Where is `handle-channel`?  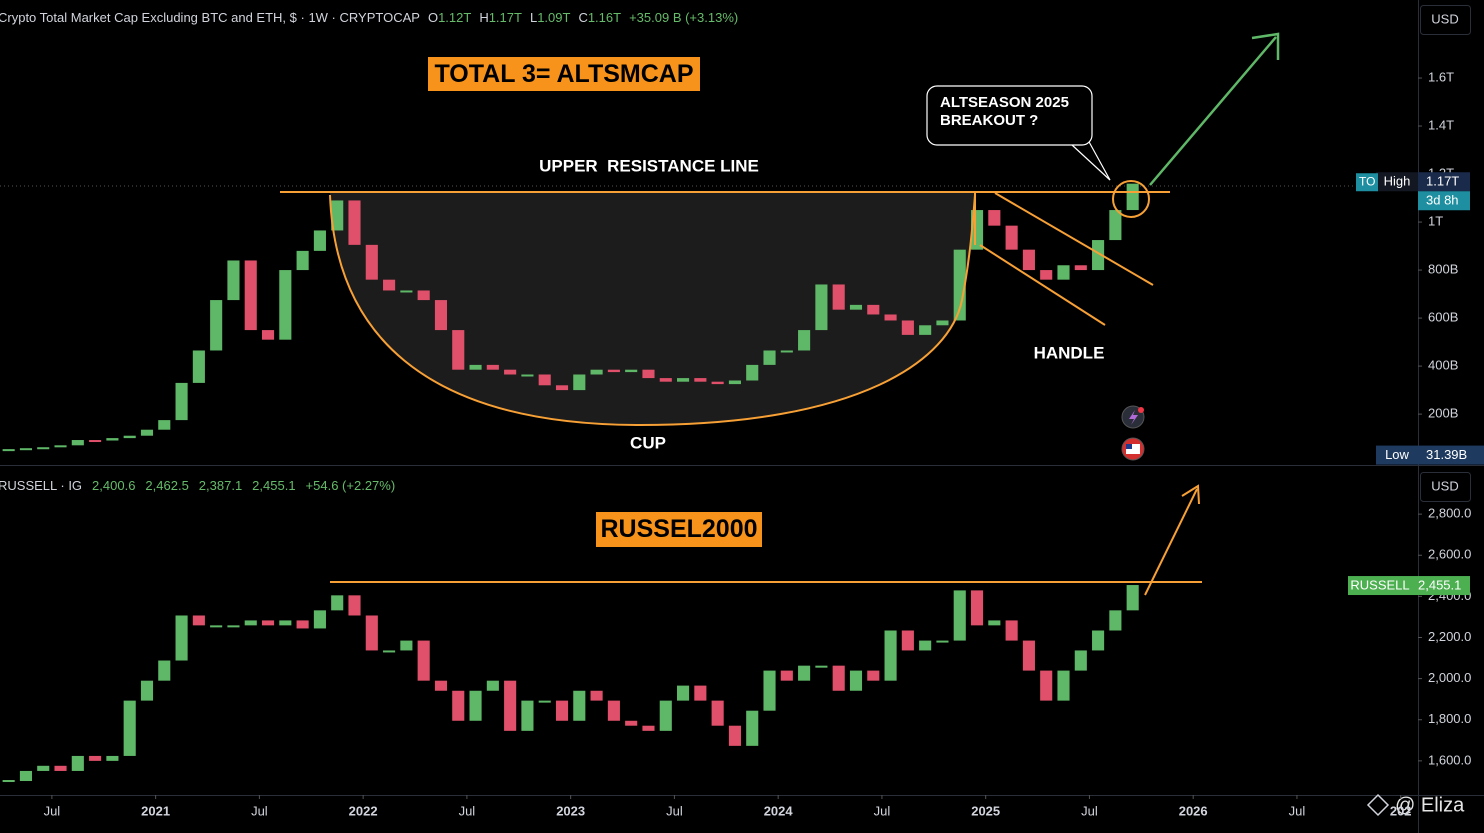
handle-channel is located at coordinates (1074, 239).